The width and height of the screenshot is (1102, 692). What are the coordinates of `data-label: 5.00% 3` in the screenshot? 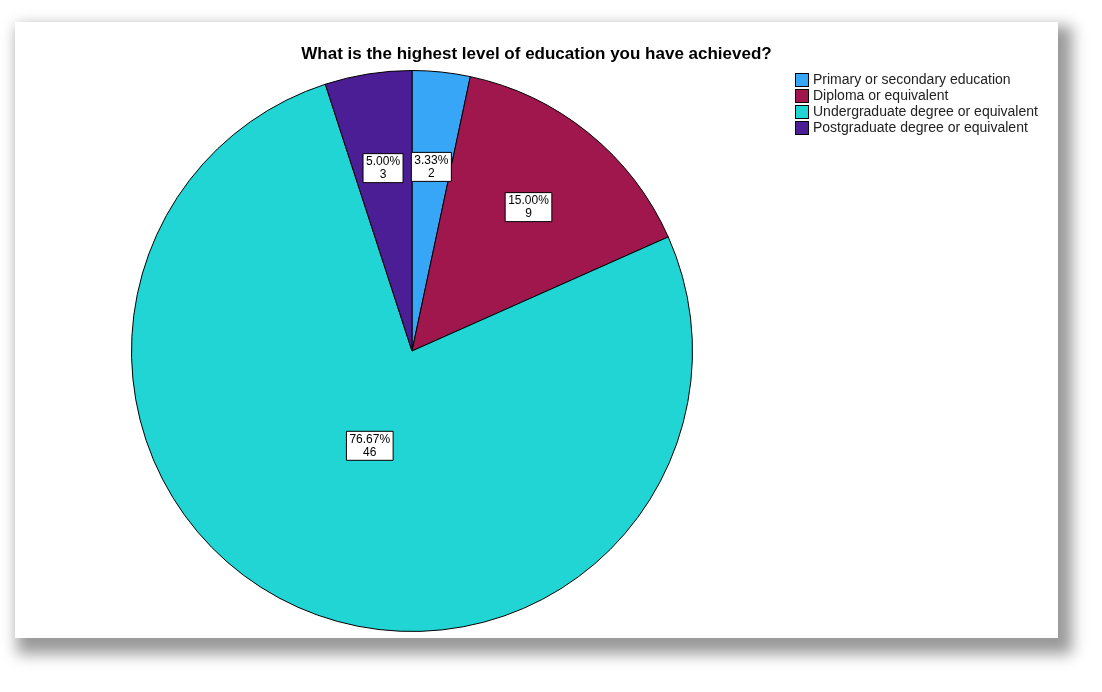 It's located at (383, 167).